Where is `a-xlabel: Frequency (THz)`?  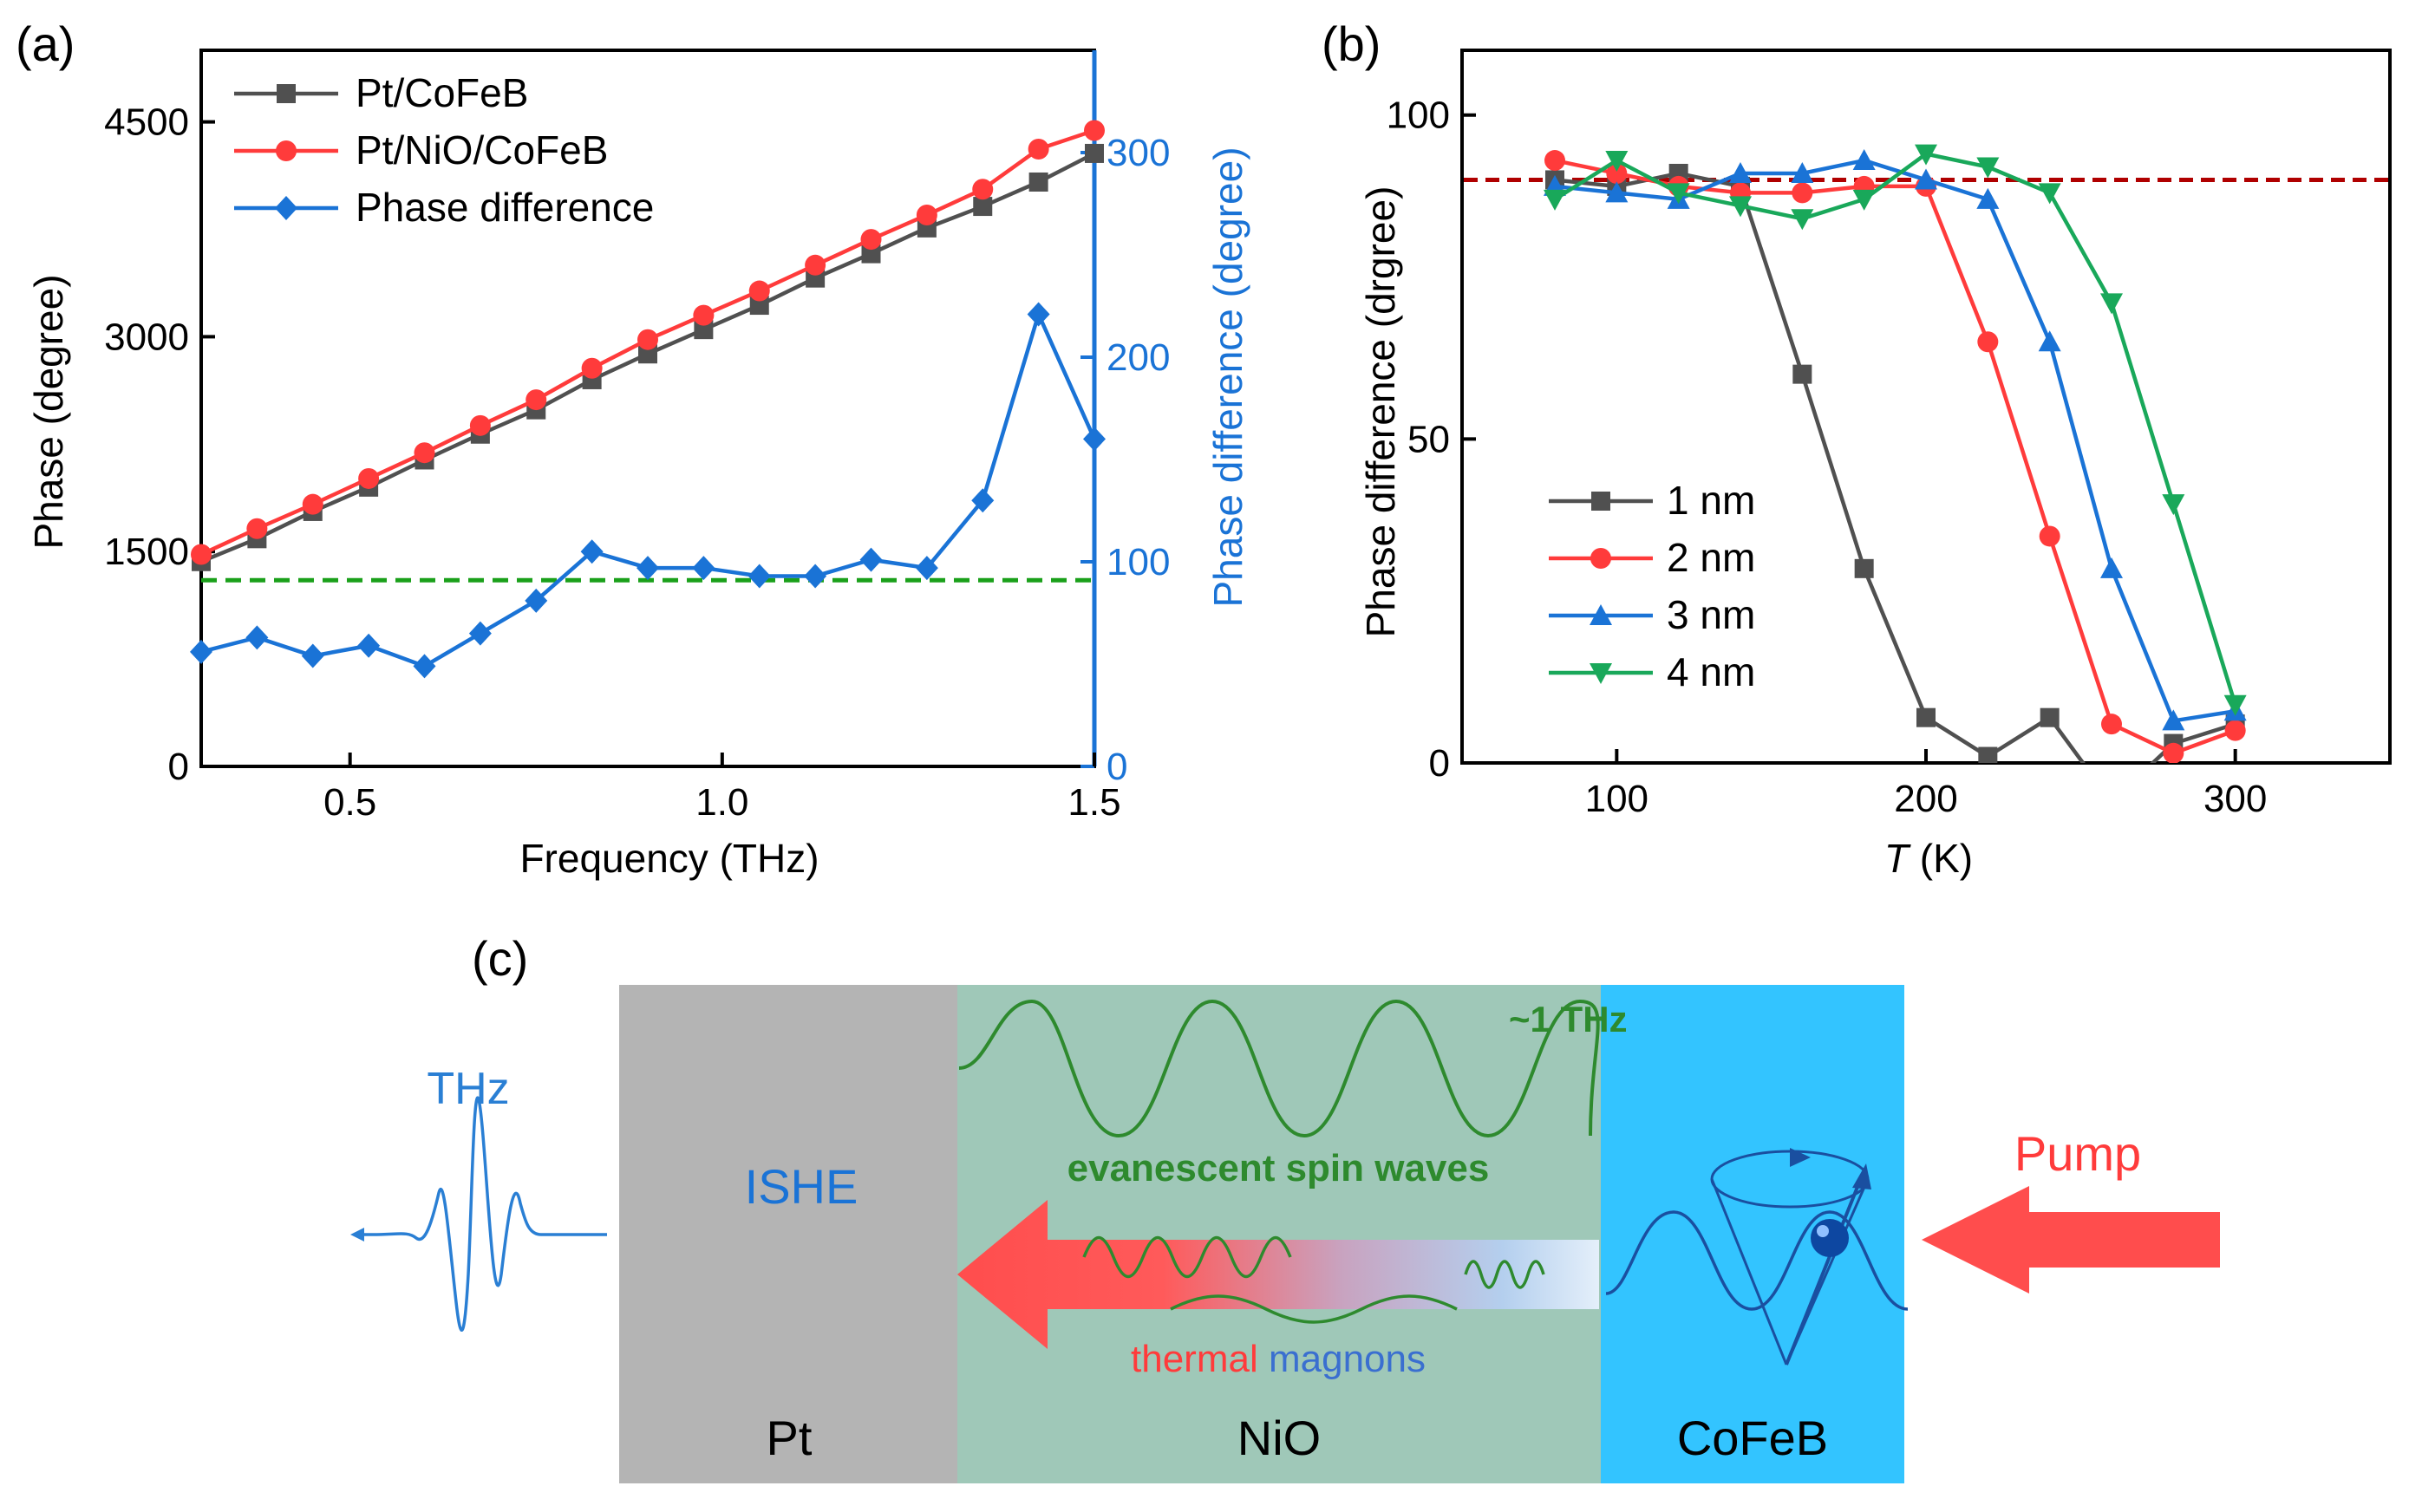 a-xlabel: Frequency (THz) is located at coordinates (669, 858).